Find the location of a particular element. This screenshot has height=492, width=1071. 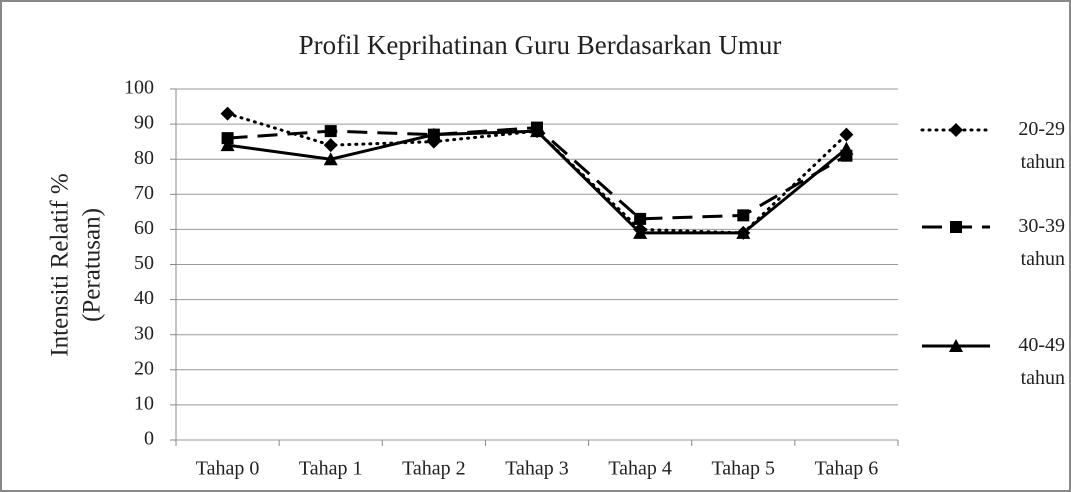

x-tick-label: Tahap 4 is located at coordinates (640, 469).